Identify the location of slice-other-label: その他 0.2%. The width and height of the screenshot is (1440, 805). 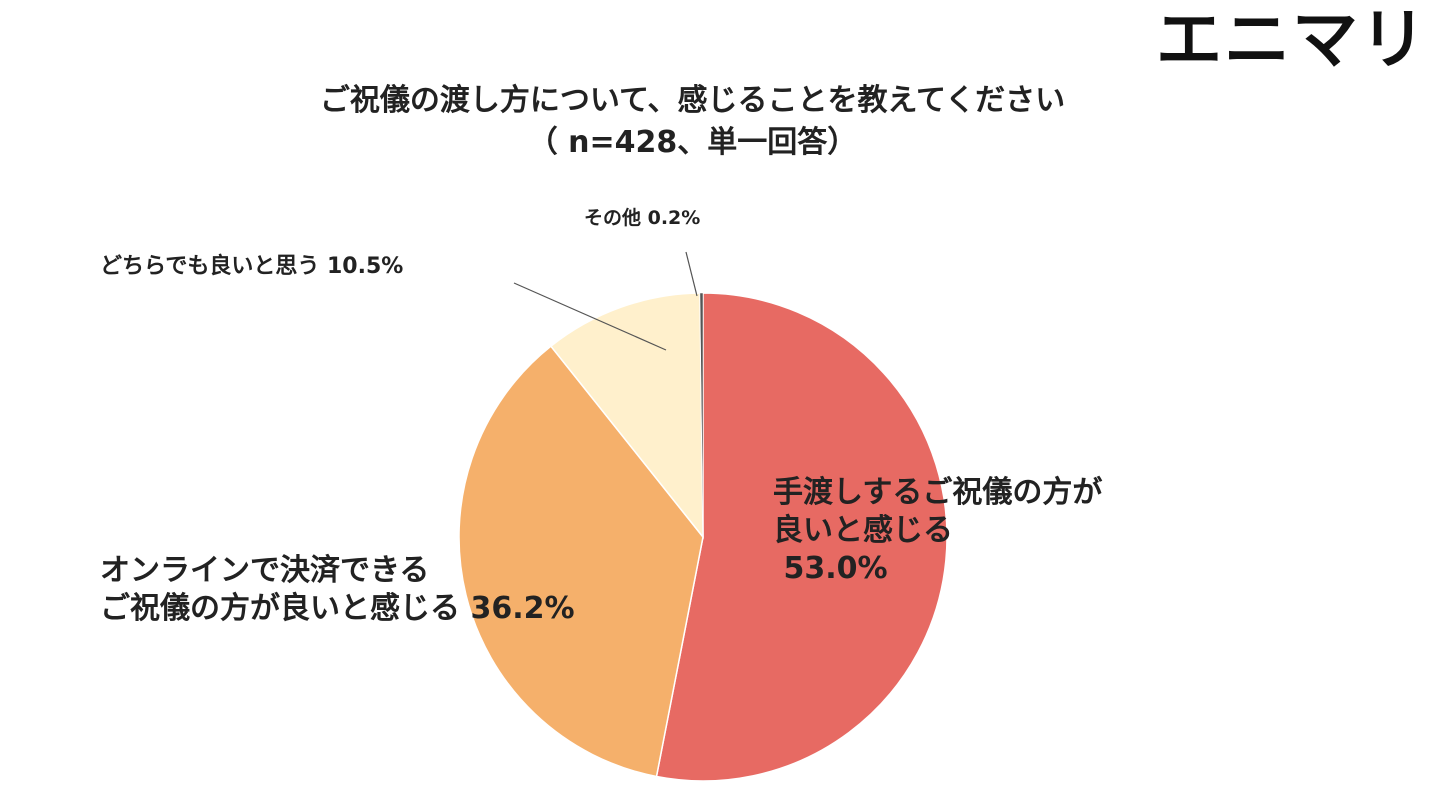
(642, 217).